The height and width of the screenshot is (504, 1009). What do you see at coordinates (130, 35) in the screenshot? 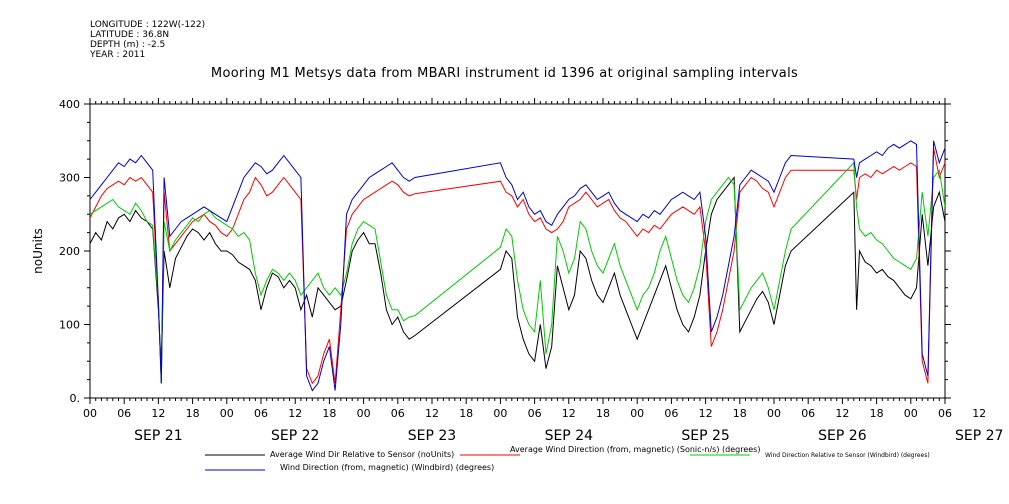
I see `latitude-text: LATITUDE : 36.8N` at bounding box center [130, 35].